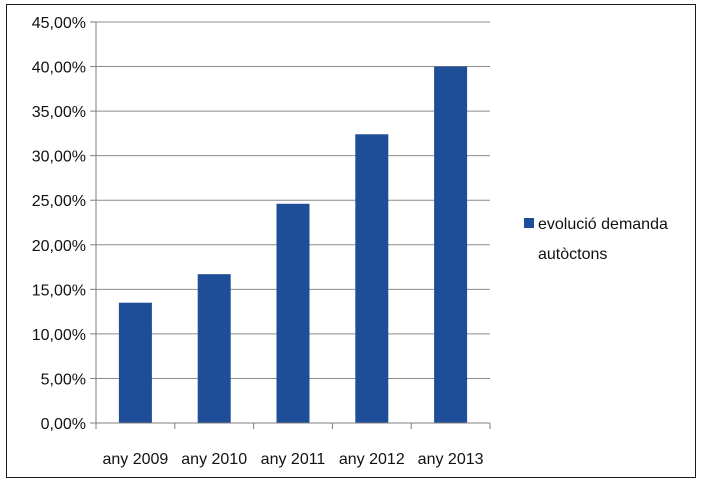 This screenshot has width=703, height=482. What do you see at coordinates (59, 335) in the screenshot?
I see `y-tick-label: 10,00%` at bounding box center [59, 335].